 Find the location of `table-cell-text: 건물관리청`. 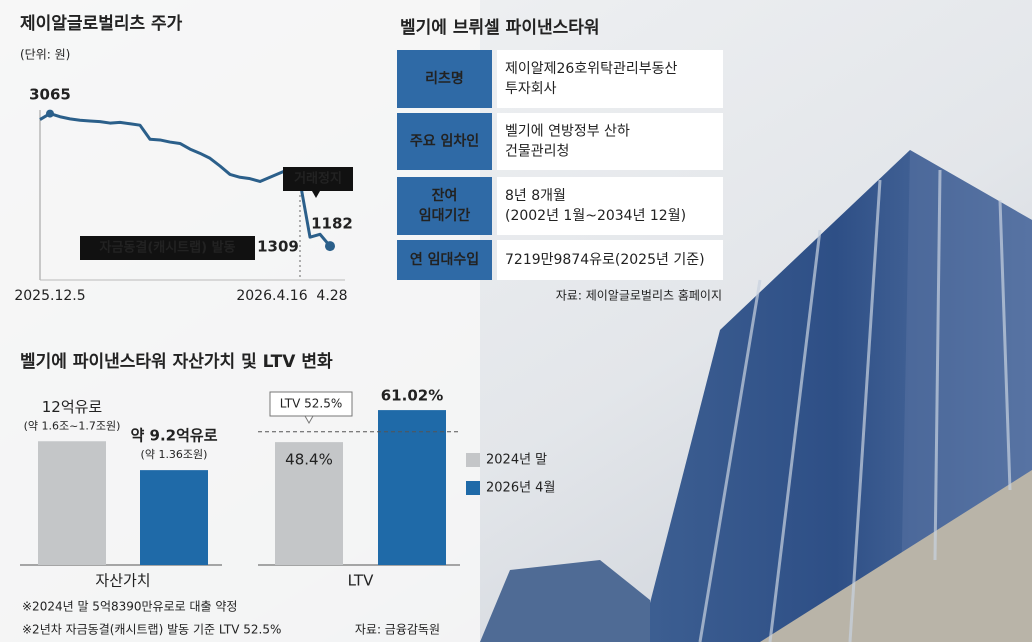

table-cell-text: 건물관리청 is located at coordinates (537, 152).